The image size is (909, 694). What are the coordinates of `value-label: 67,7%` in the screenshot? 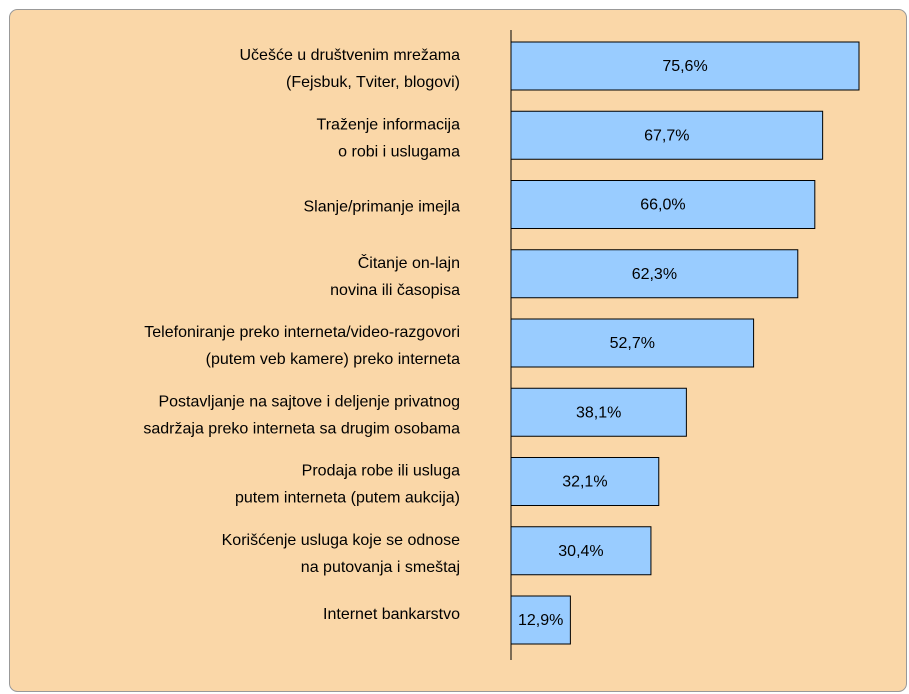 It's located at (666, 135).